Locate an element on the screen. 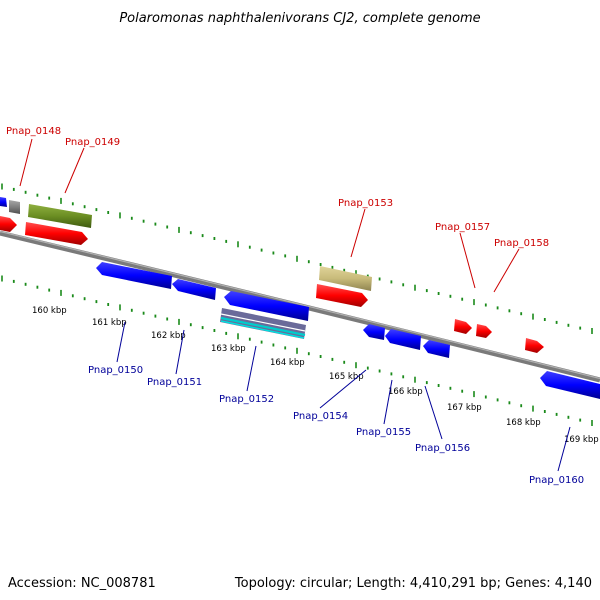 Image resolution: width=600 pixels, height=600 pixels. tick-label: 164 kbp is located at coordinates (287, 363).